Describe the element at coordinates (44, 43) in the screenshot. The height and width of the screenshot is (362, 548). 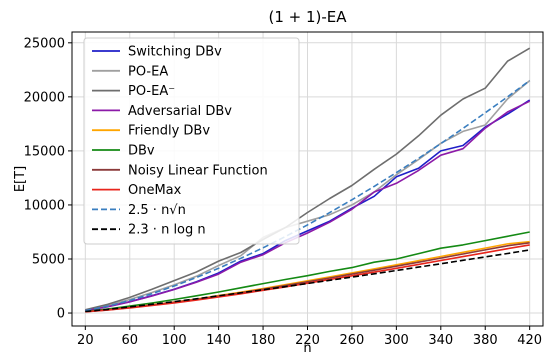
I see `y-tick-label: 25000` at that location.